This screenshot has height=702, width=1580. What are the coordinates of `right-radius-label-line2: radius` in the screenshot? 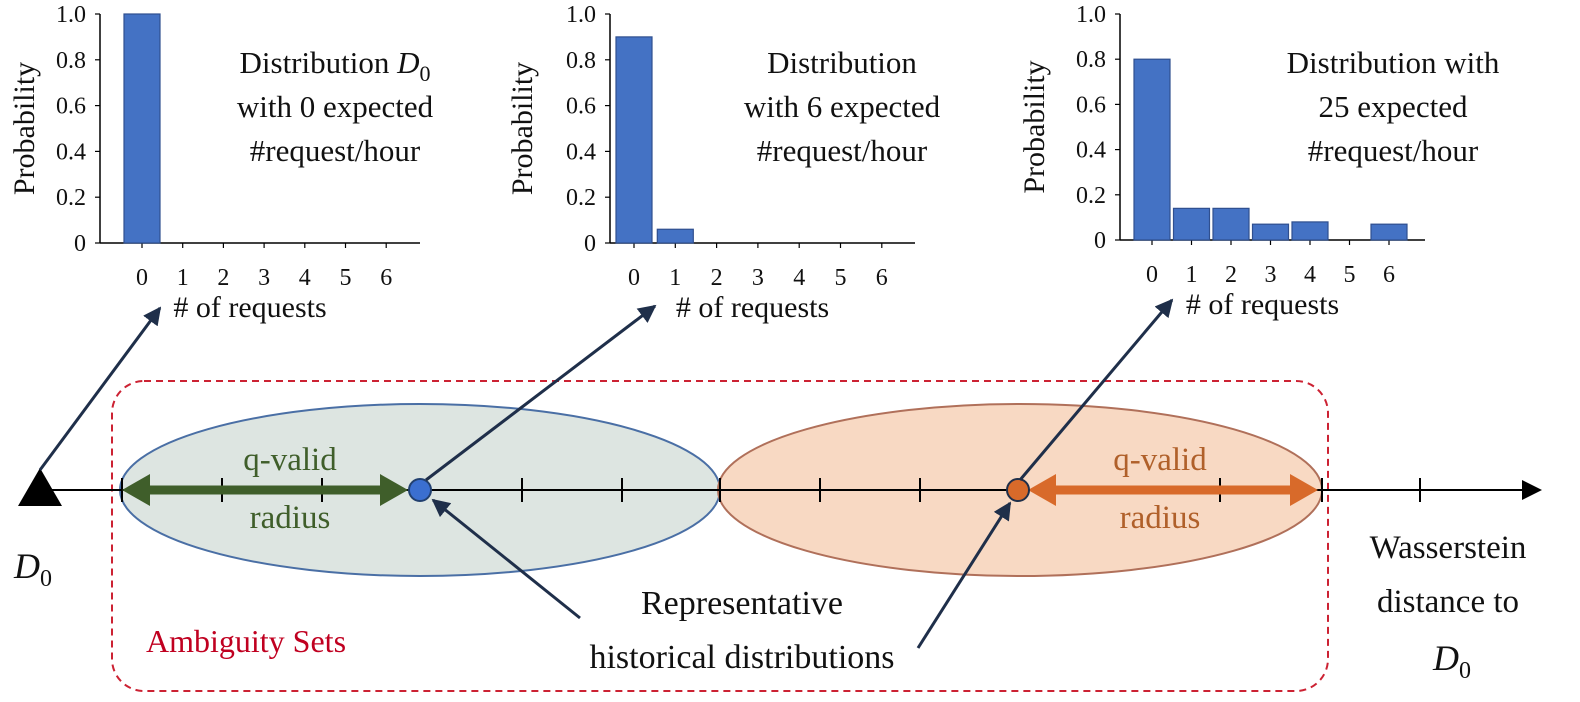 It's located at (1160, 518).